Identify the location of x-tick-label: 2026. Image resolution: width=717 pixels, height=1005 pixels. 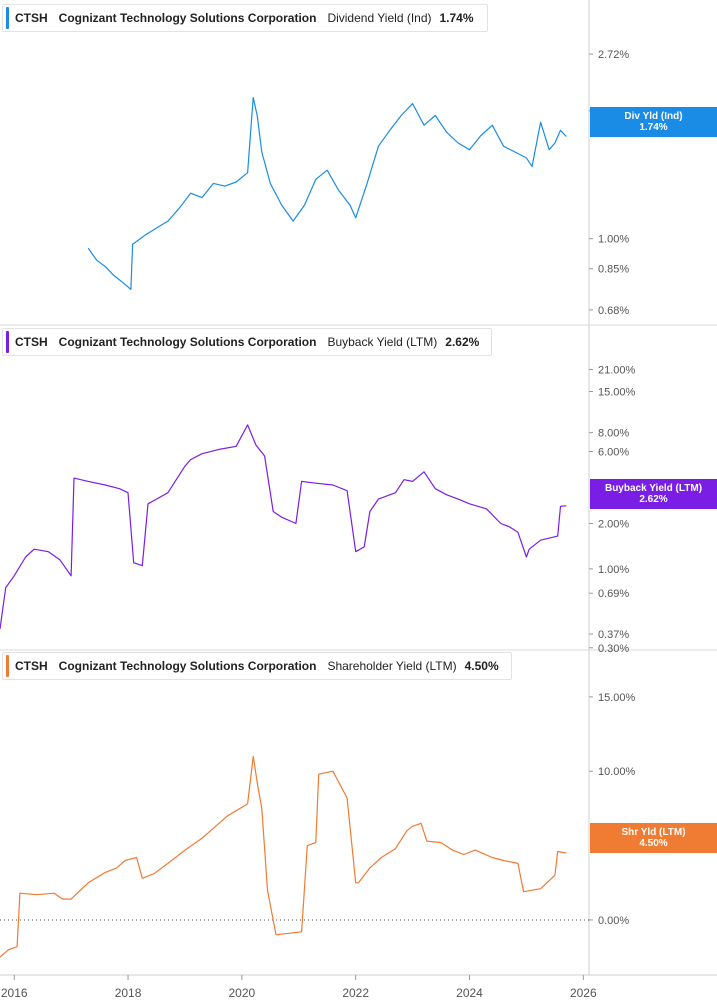
(583, 993).